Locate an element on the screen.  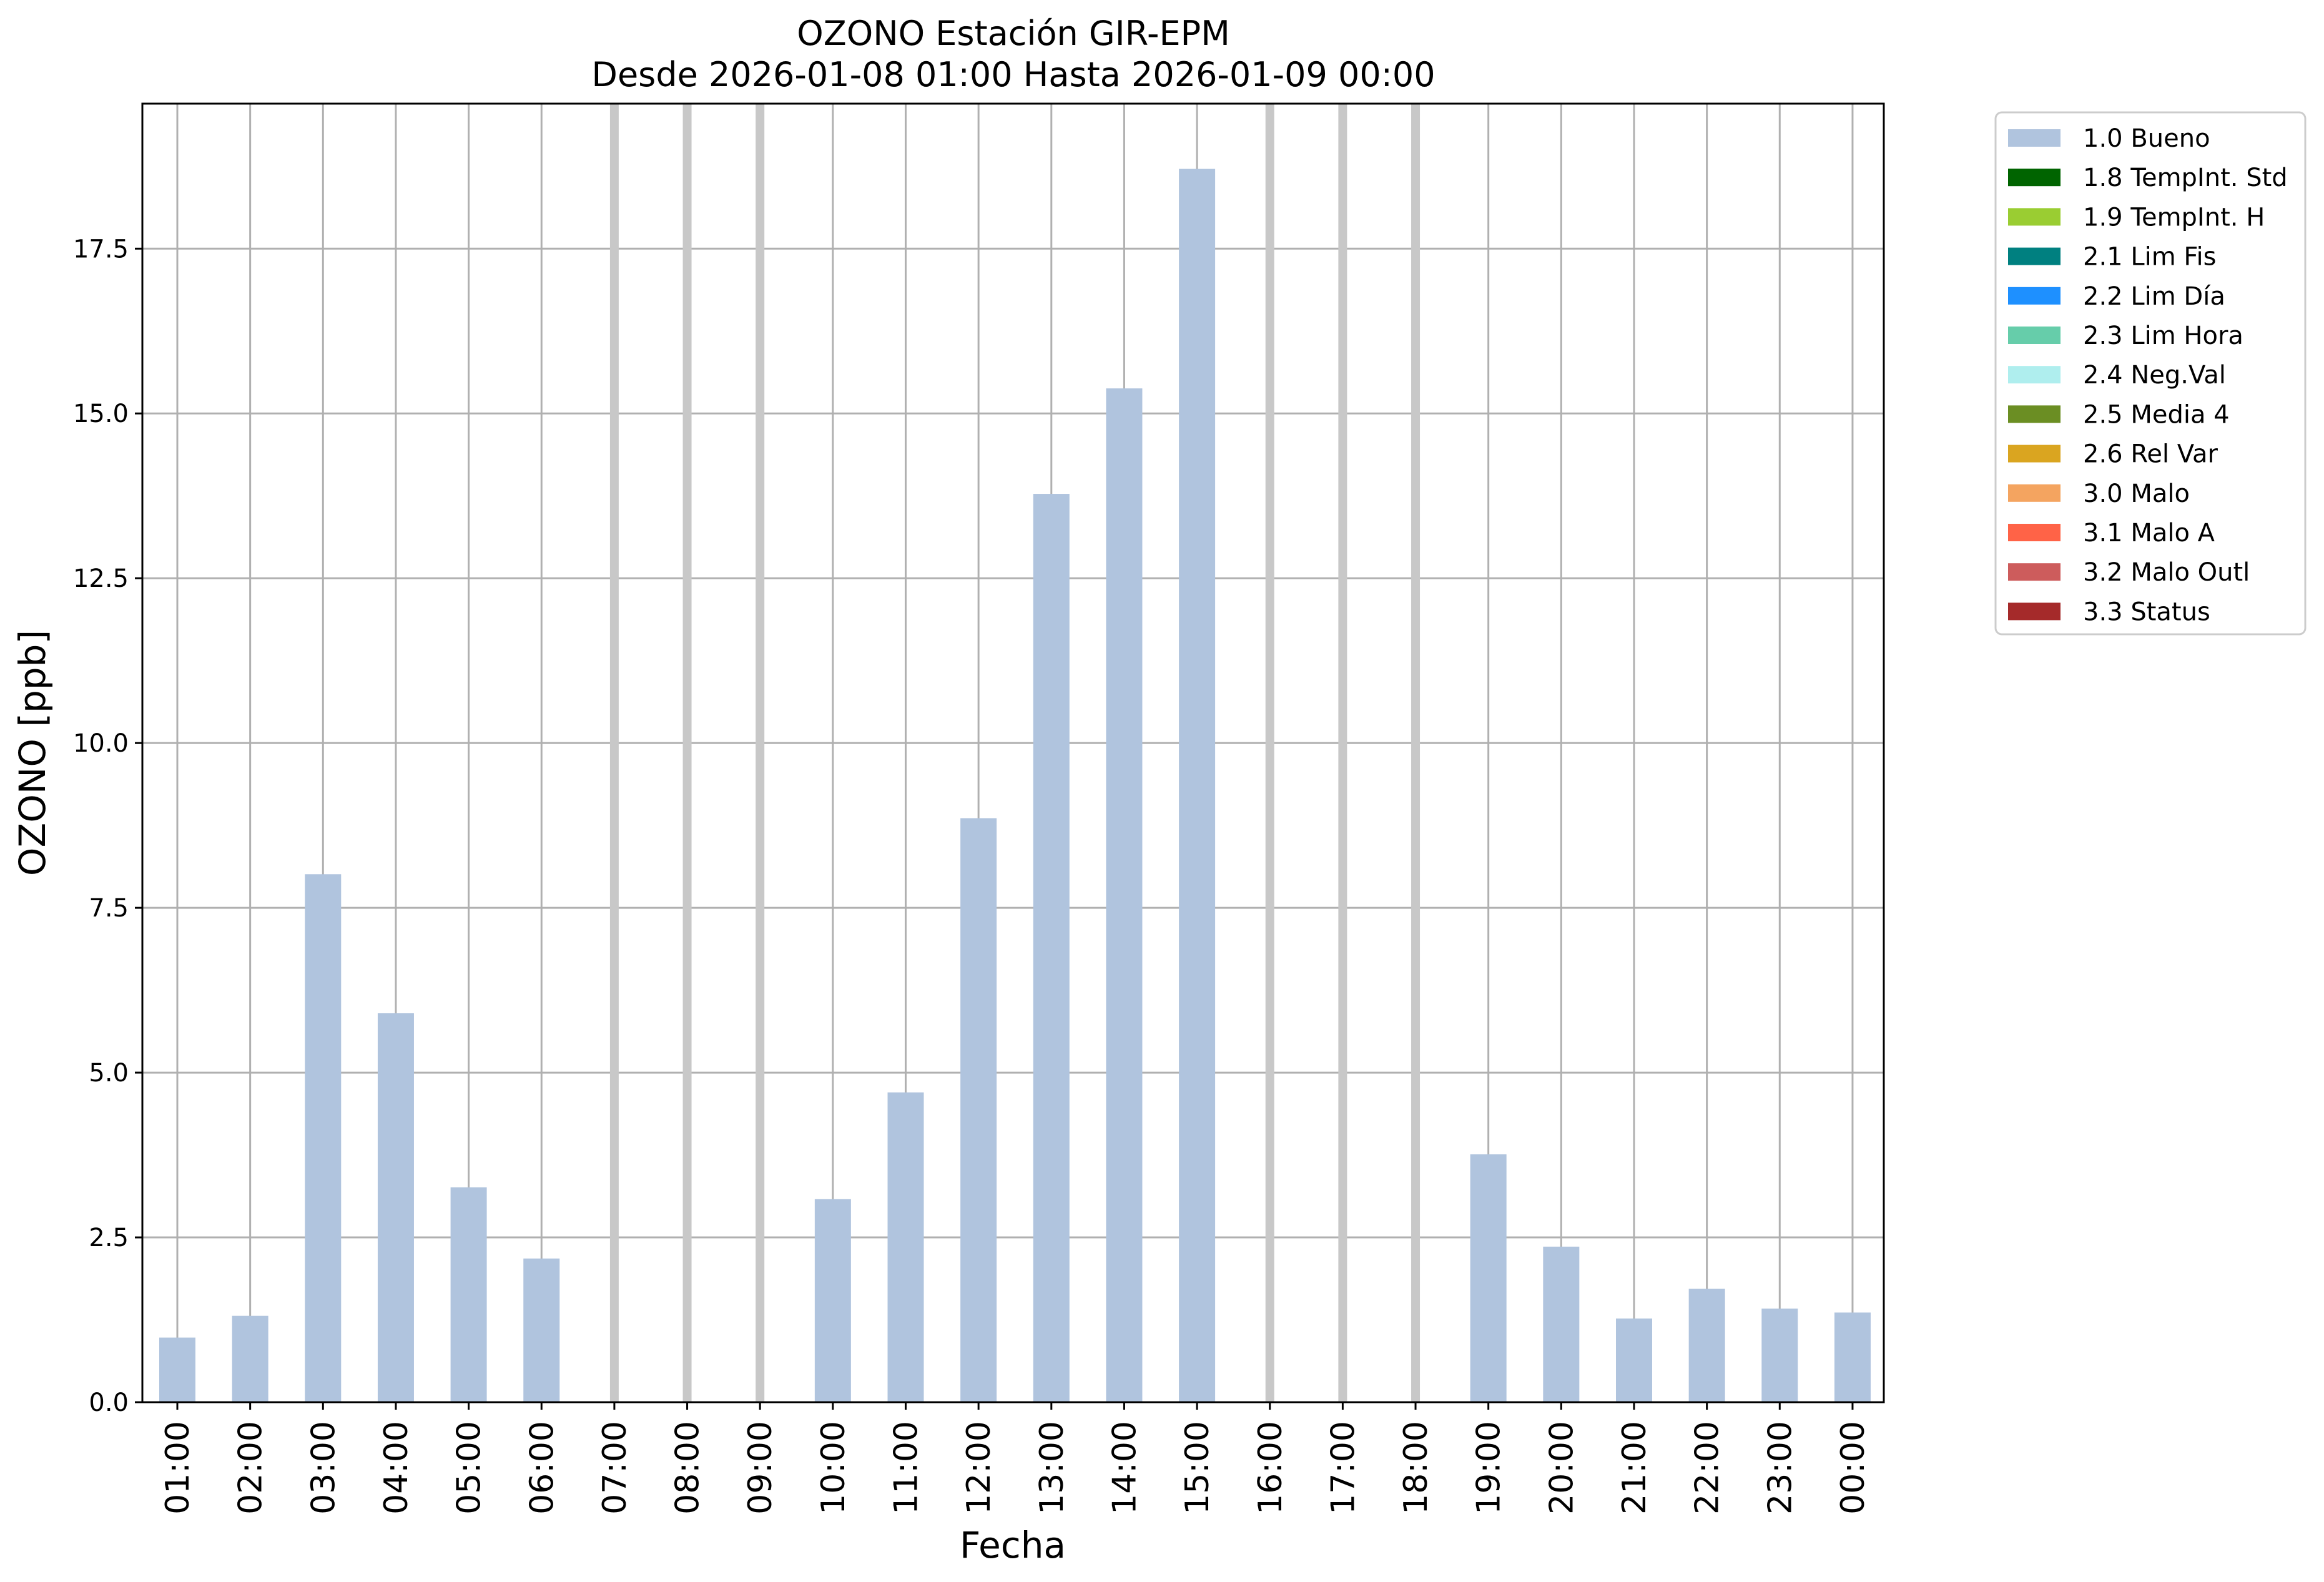
x-tick-label: 17:00 is located at coordinates (1343, 1468).